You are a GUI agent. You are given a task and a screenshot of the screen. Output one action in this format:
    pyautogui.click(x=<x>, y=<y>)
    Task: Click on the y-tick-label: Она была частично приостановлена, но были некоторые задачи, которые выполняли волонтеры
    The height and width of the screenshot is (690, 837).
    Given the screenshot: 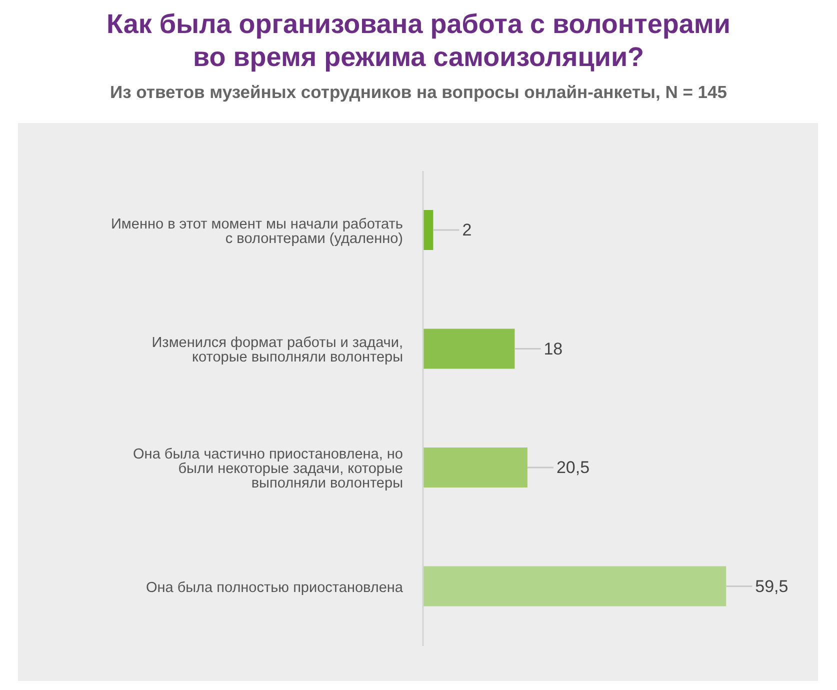 What is the action you would take?
    pyautogui.click(x=268, y=469)
    